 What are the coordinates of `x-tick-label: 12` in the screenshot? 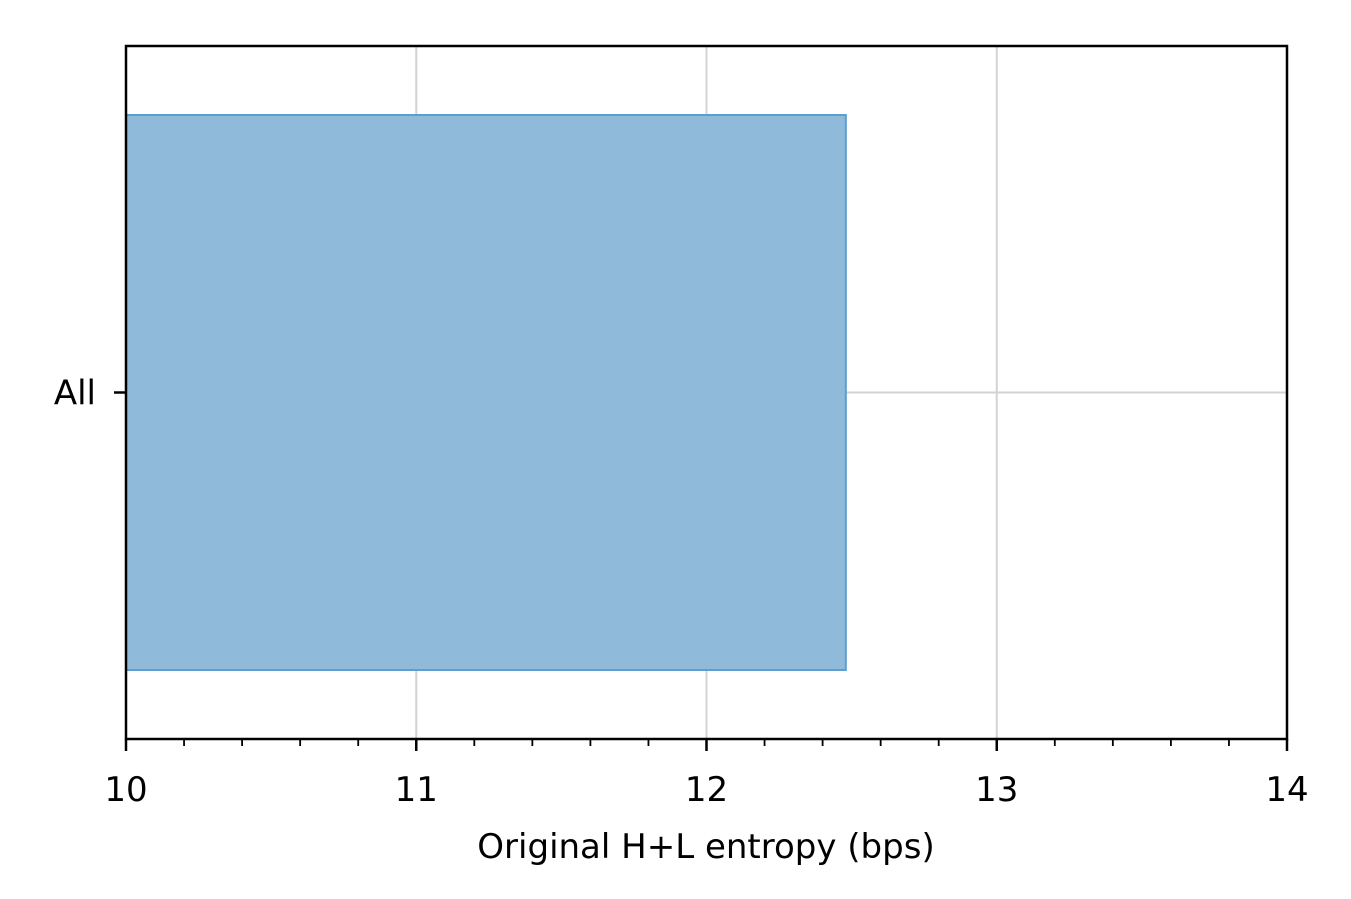 It's located at (706, 790).